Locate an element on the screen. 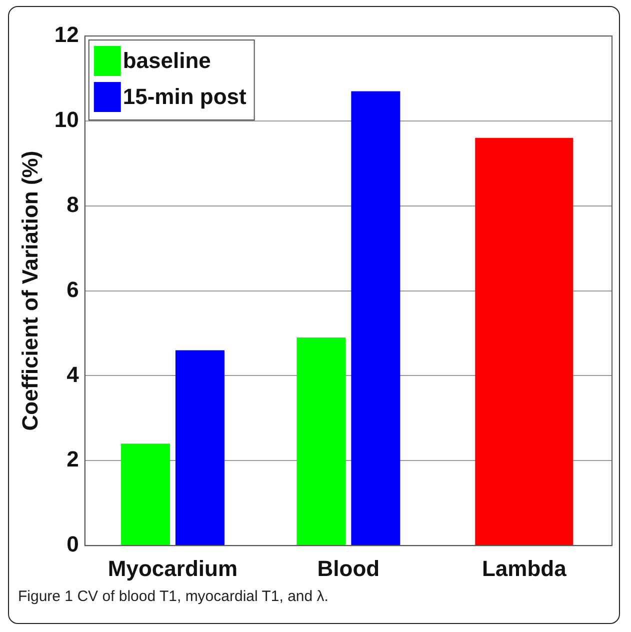 This screenshot has width=631, height=632. caption: Figure 1 CV of blood T1, myocardial T1, and λ. is located at coordinates (173, 596).